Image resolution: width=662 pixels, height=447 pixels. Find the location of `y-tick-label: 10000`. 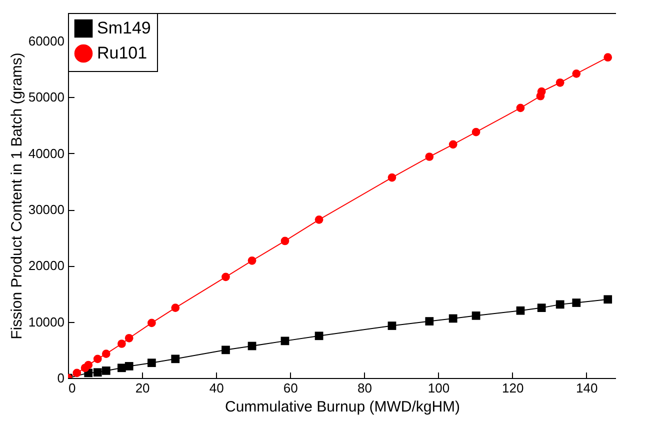

y-tick-label: 10000 is located at coordinates (46, 322).